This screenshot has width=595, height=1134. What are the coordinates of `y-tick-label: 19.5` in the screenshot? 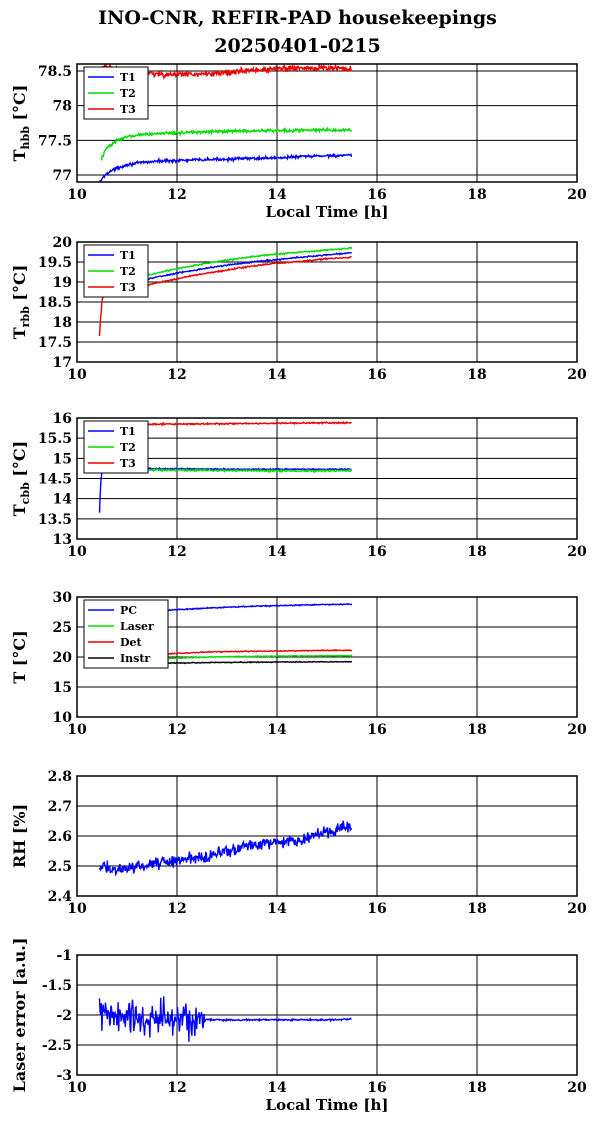 It's located at (55, 263).